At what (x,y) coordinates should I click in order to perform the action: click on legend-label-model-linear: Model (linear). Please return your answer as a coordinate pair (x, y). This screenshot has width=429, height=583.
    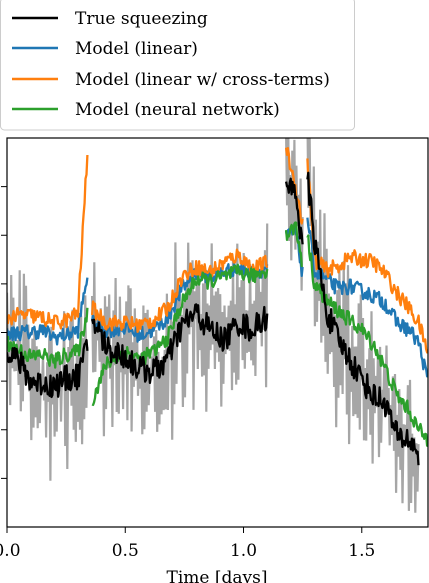
    Looking at the image, I should click on (136, 49).